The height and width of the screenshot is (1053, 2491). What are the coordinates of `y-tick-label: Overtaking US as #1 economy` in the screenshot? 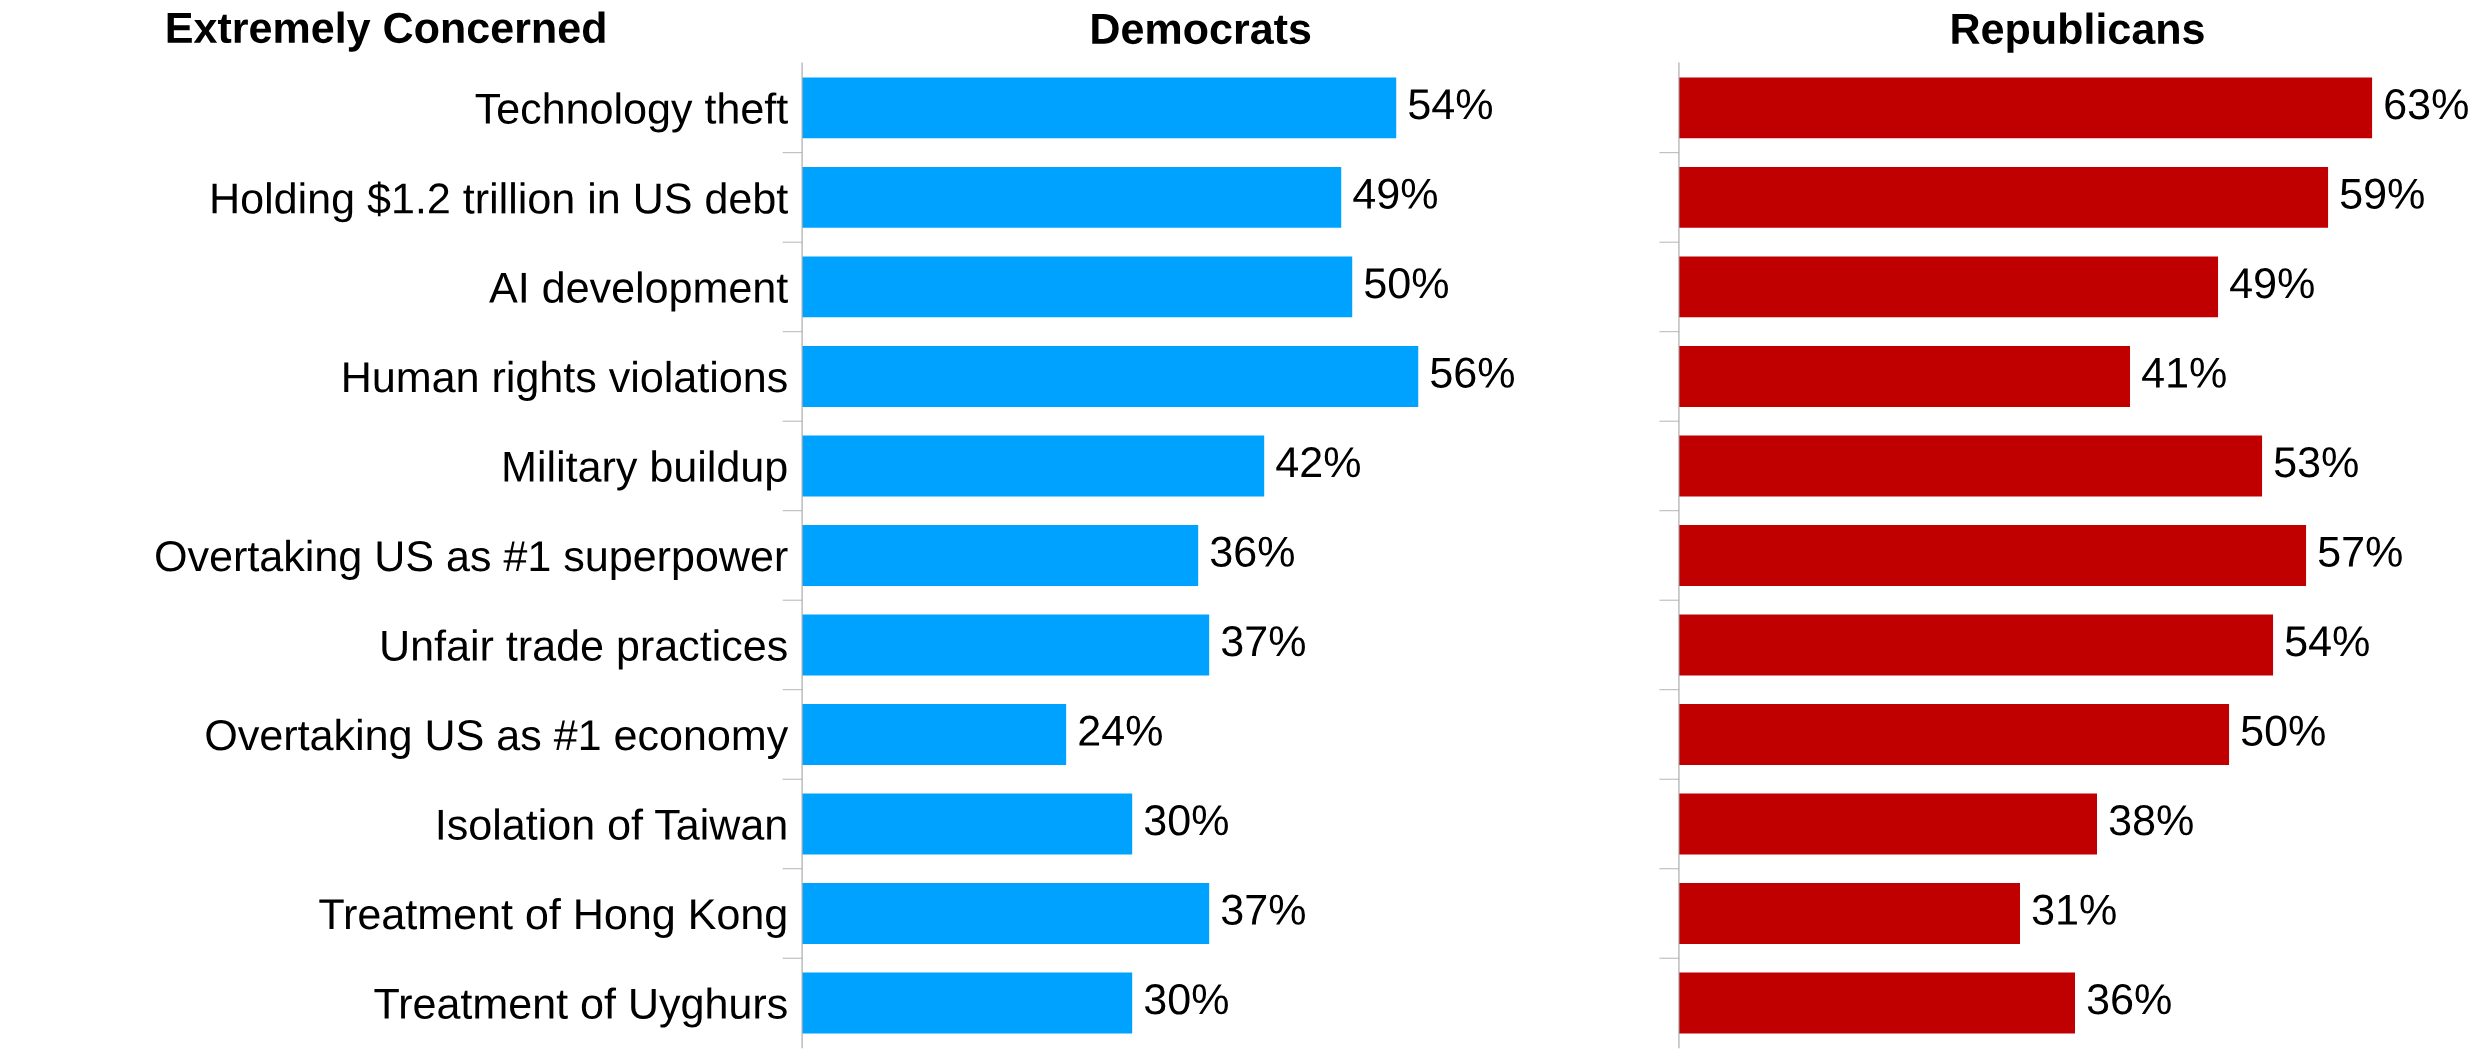 It's located at (497, 738).